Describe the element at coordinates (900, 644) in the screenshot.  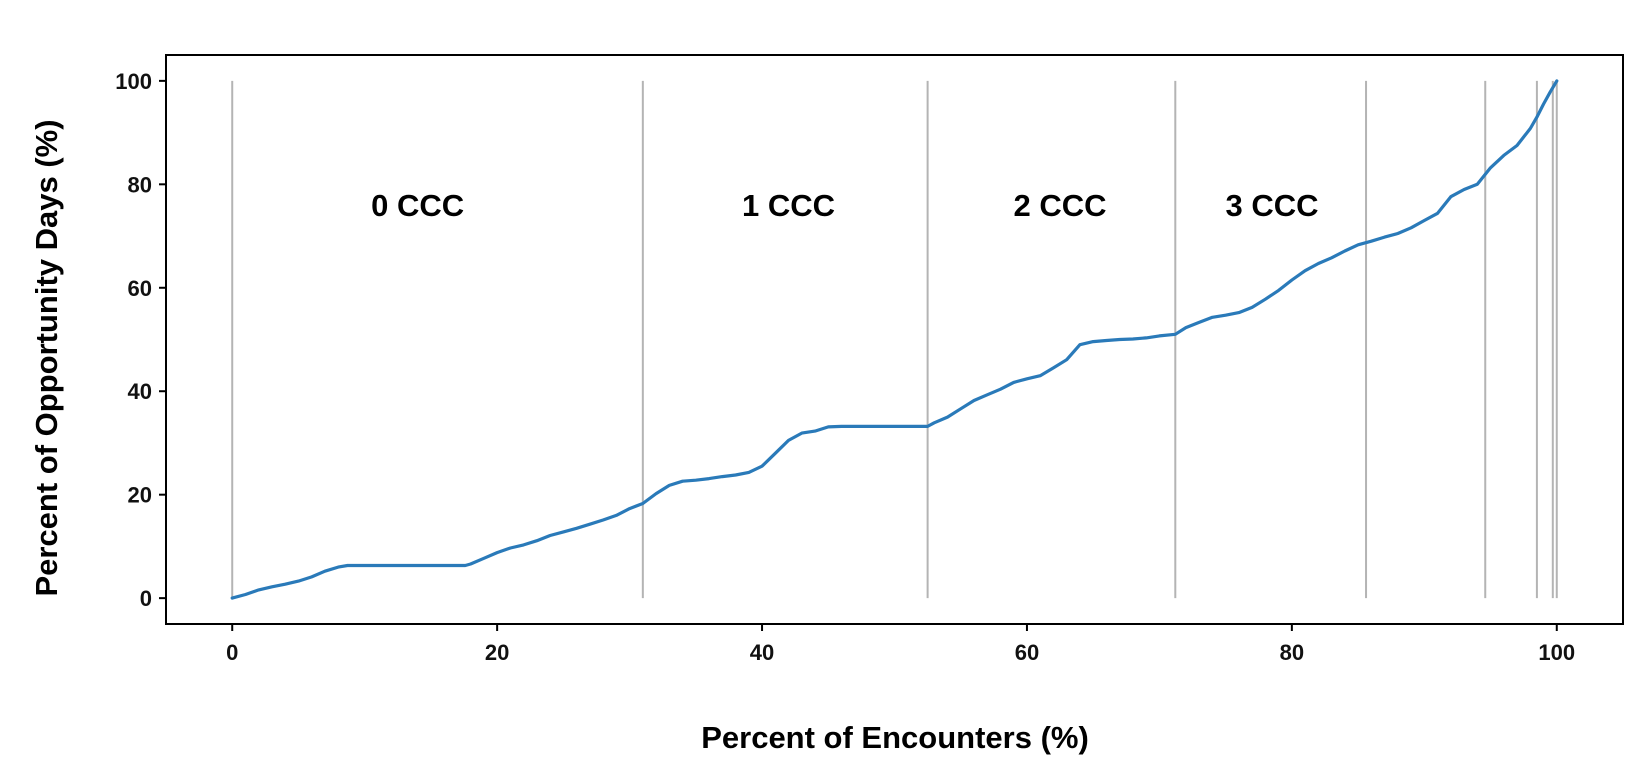
I see `x-axis: 0 20 40 60 80 100` at that location.